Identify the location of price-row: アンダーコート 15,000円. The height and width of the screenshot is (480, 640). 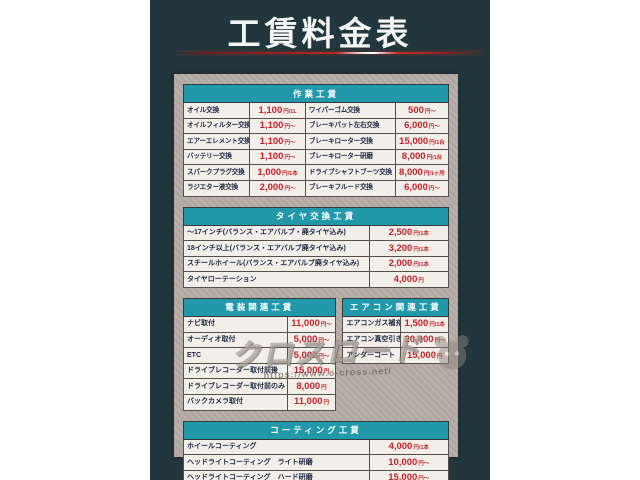
(395, 355).